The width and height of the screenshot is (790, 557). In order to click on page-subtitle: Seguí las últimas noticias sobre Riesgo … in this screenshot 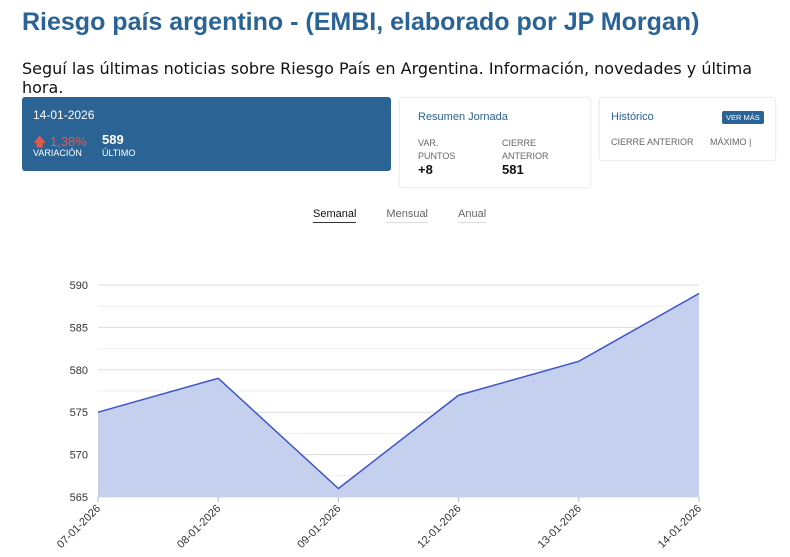, I will do `click(387, 78)`.